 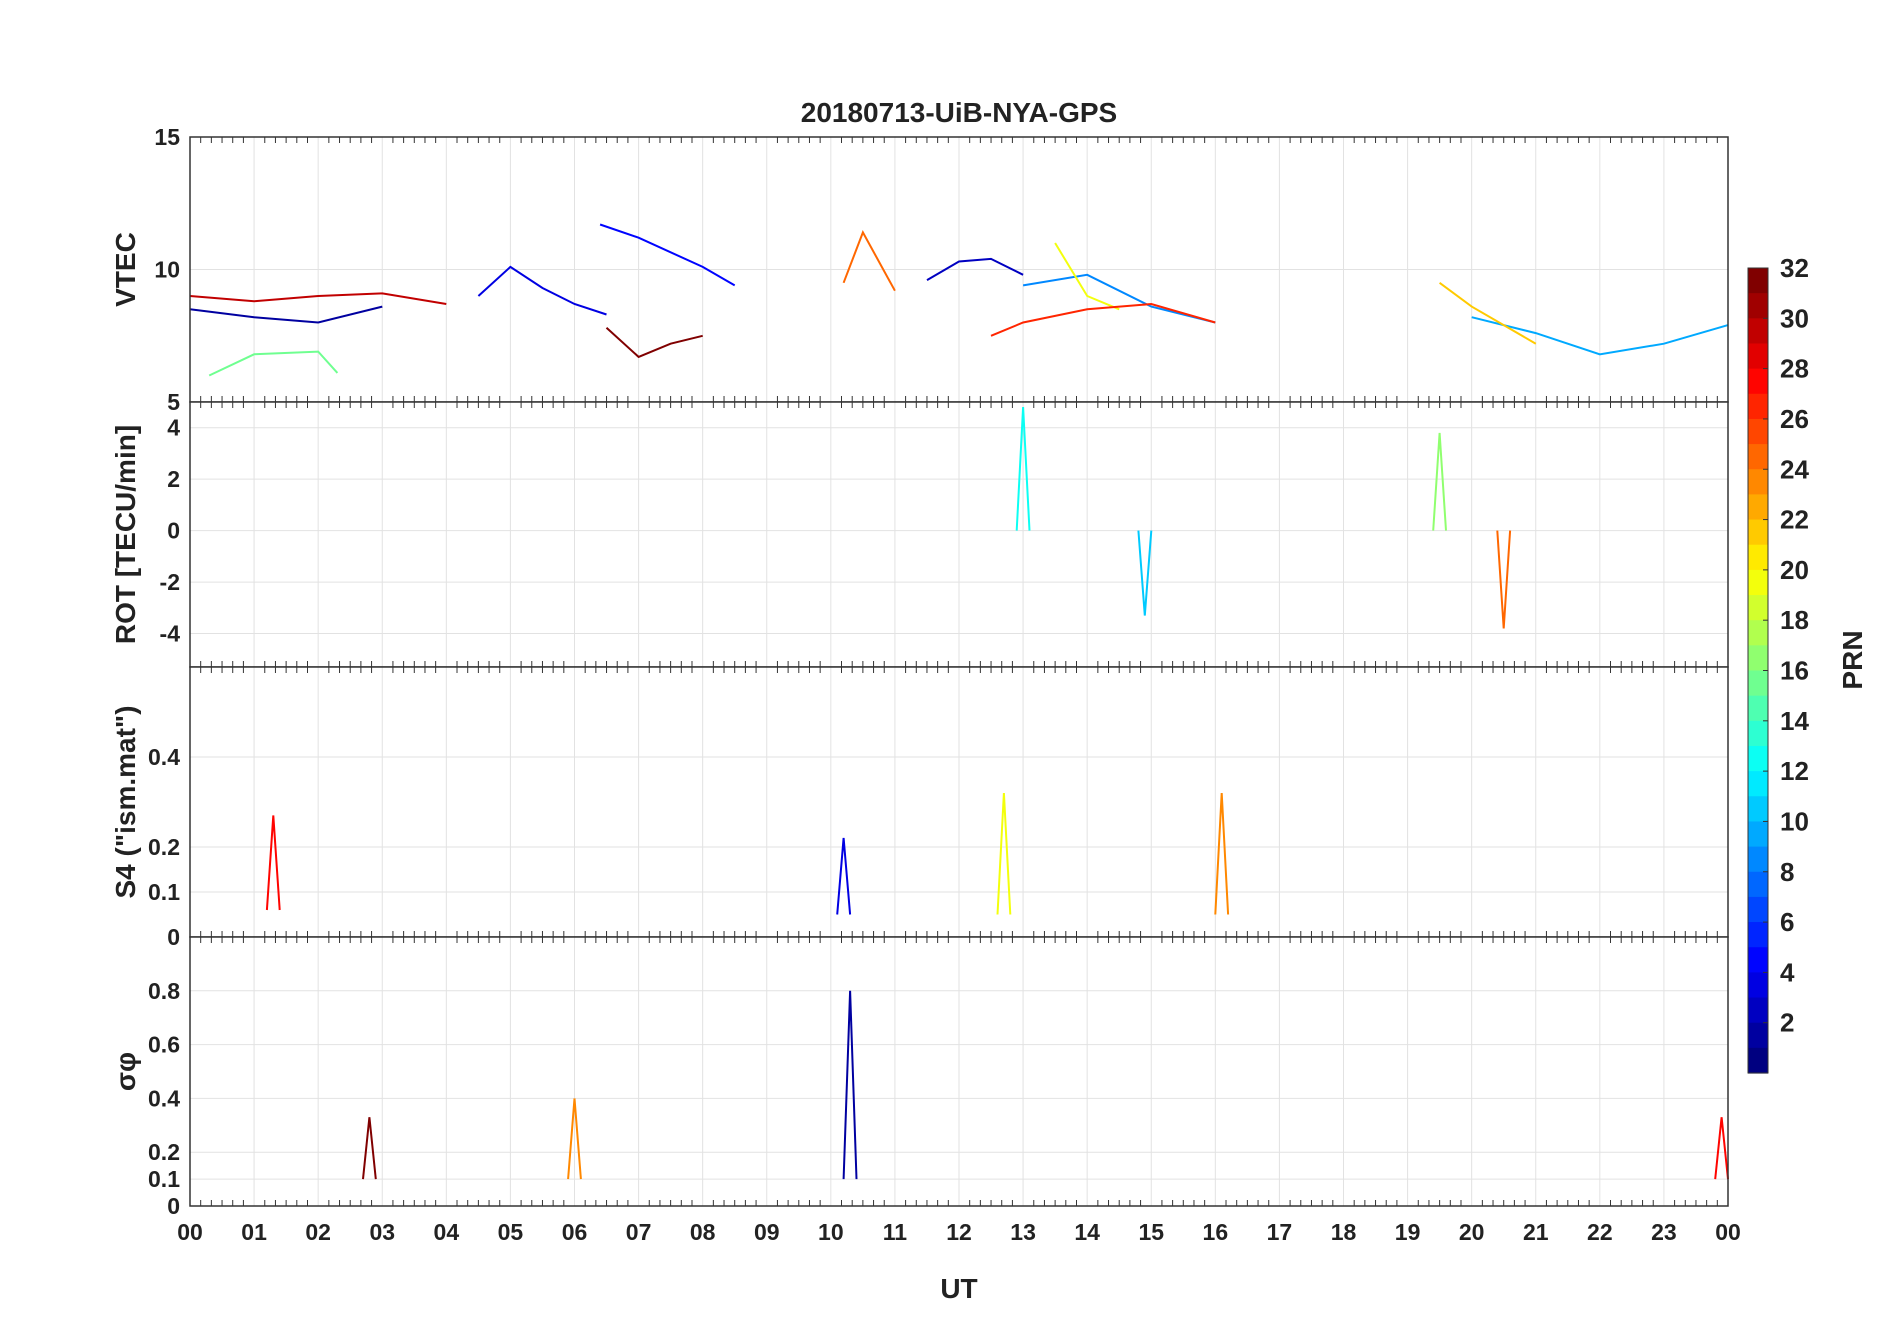 What do you see at coordinates (1794, 318) in the screenshot?
I see `colorbar-tick-label: 30` at bounding box center [1794, 318].